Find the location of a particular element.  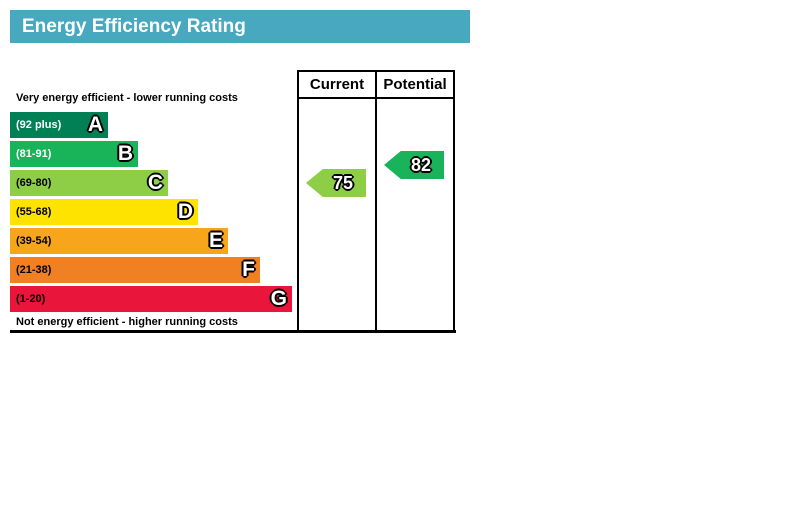

band-row-c: (69-80) C is located at coordinates (89, 183).